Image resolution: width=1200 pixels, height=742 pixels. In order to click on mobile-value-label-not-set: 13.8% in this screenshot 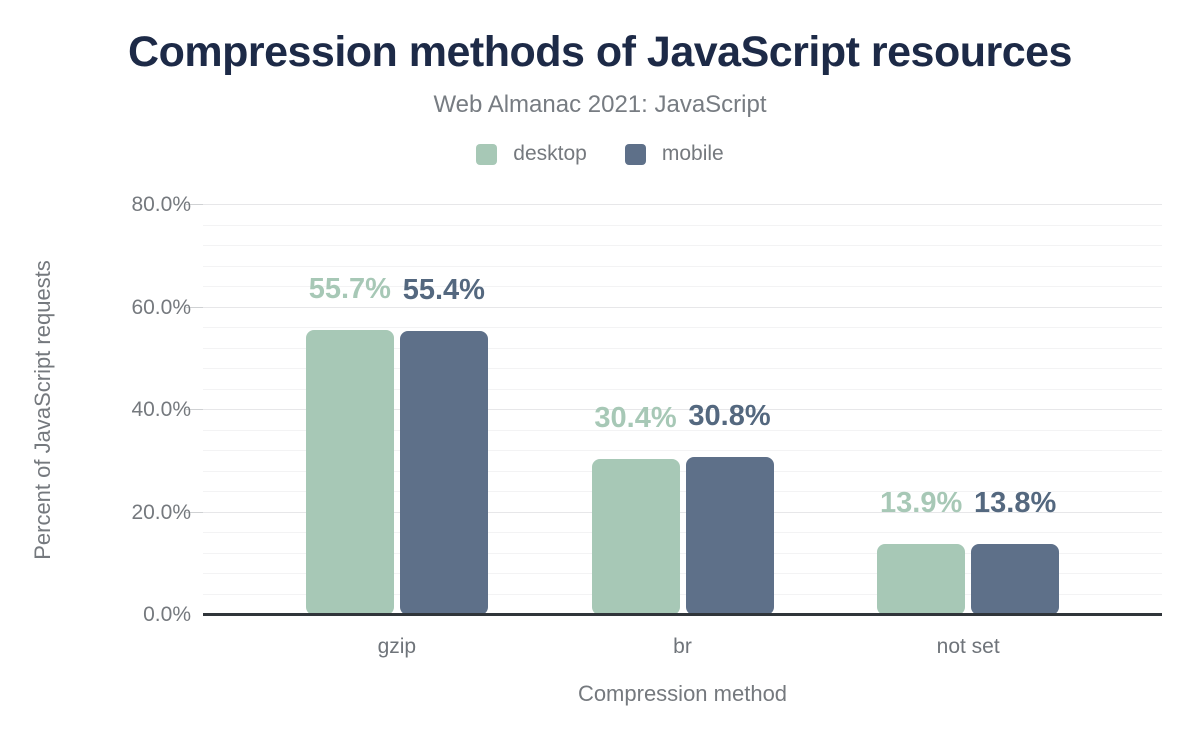, I will do `click(1015, 503)`.